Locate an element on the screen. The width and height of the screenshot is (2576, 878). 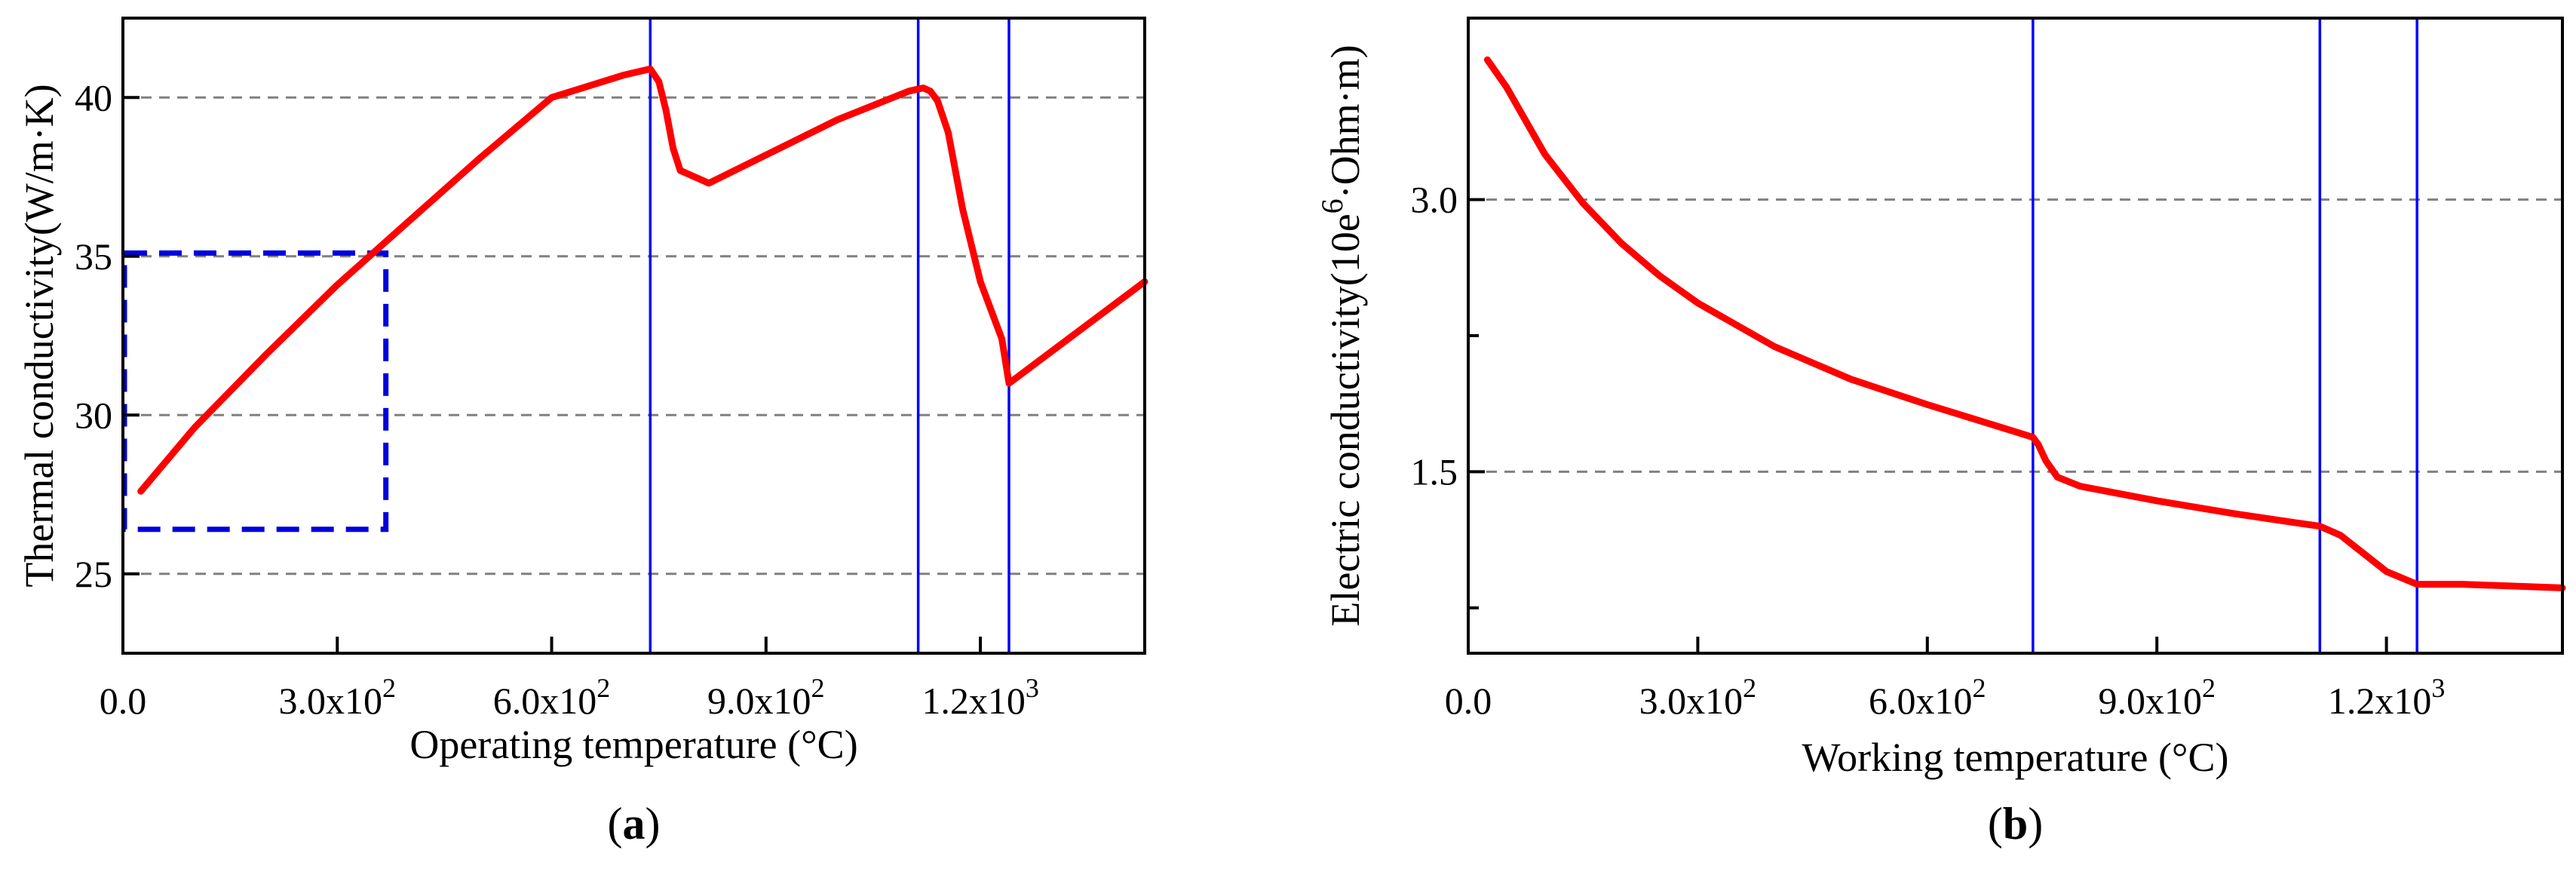
panel-a-x-tick-label-3: 9.0x10² is located at coordinates (765, 697).